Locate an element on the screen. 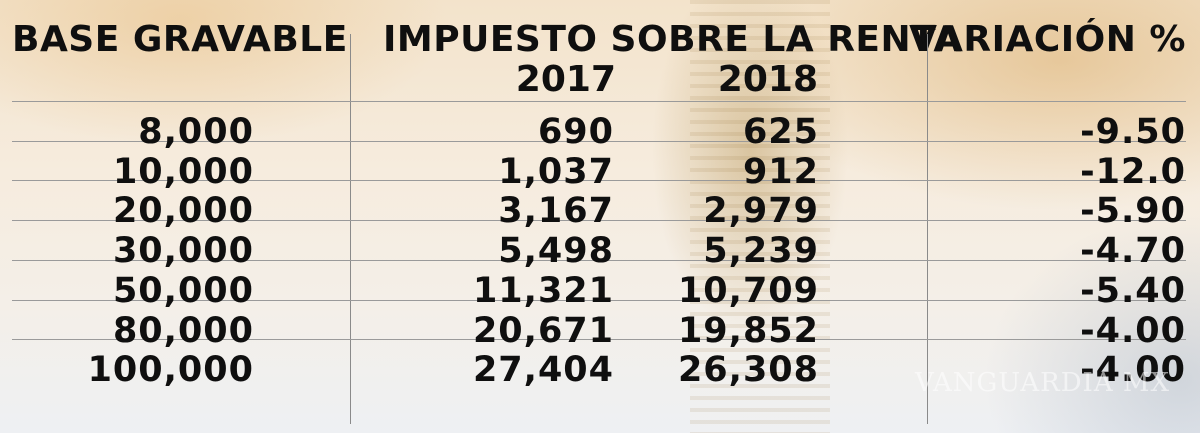  cell-variacion: -9.50 is located at coordinates (1133, 132).